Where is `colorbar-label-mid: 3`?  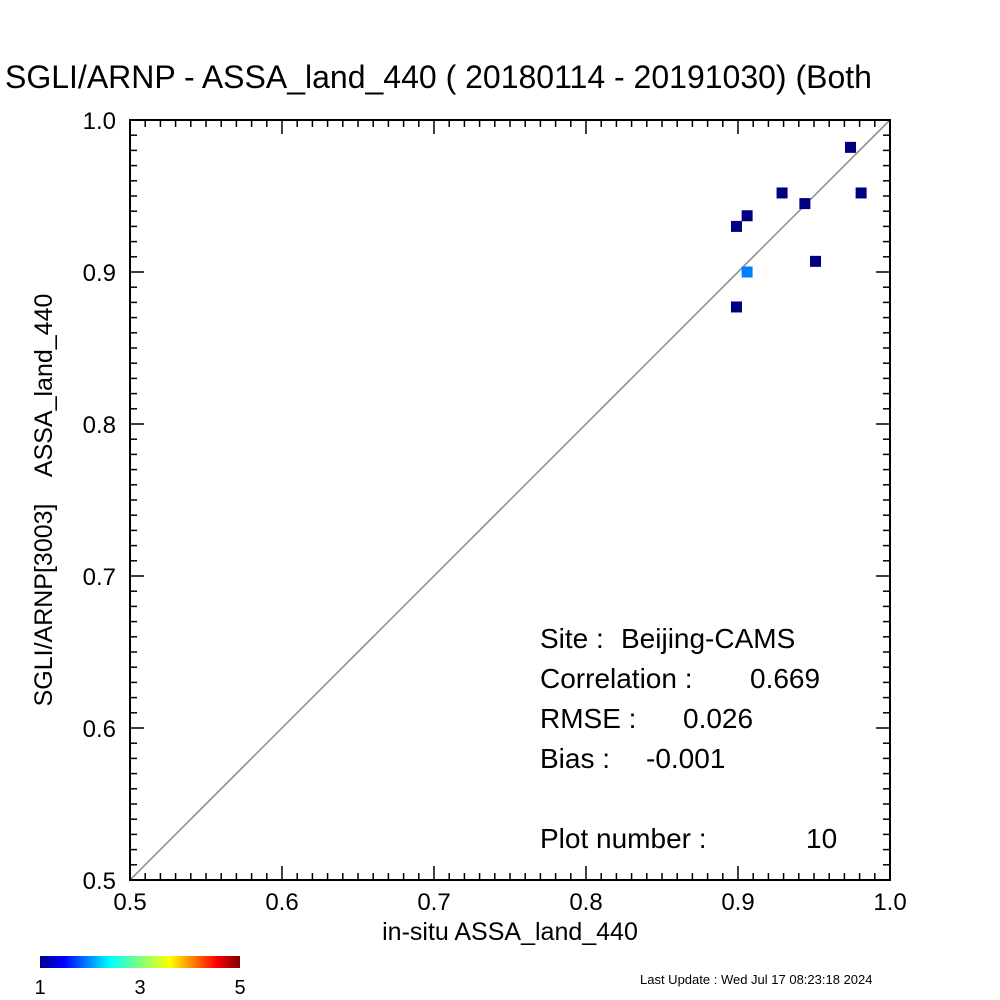
colorbar-label-mid: 3 is located at coordinates (139, 988).